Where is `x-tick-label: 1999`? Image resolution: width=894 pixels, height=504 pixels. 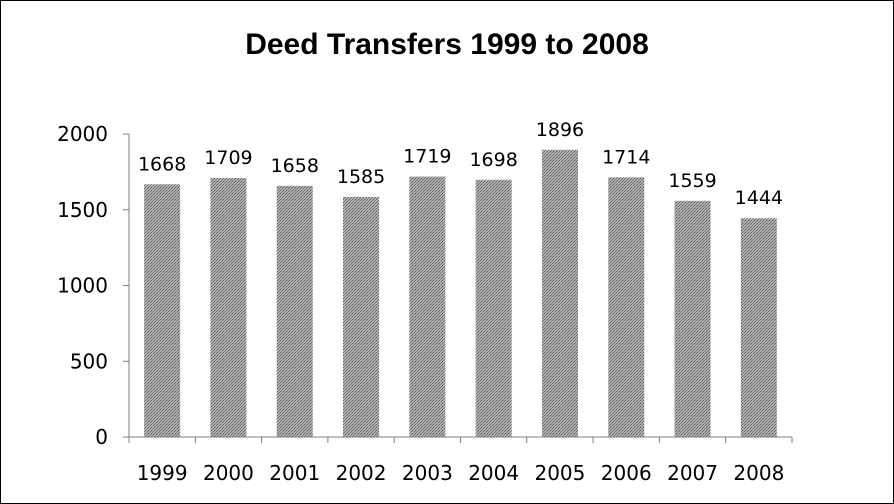
x-tick-label: 1999 is located at coordinates (162, 473).